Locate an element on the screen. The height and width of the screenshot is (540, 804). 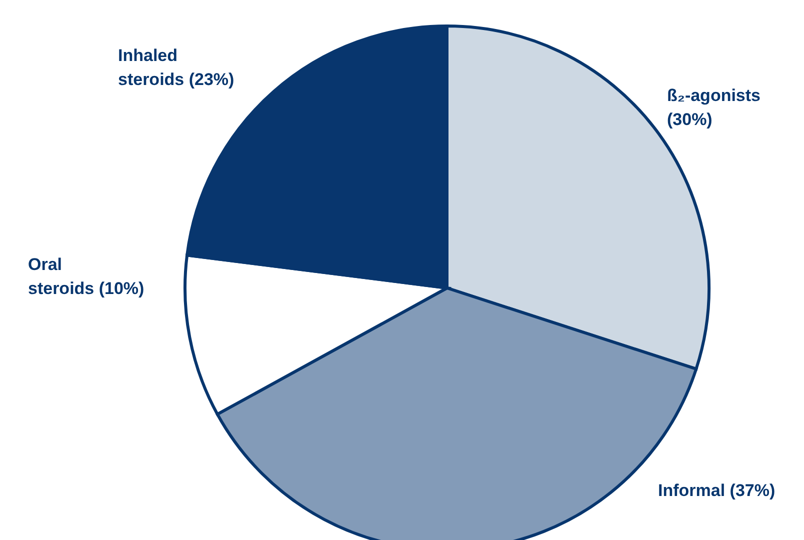
slice-label: ß₂-agonists is located at coordinates (713, 95).